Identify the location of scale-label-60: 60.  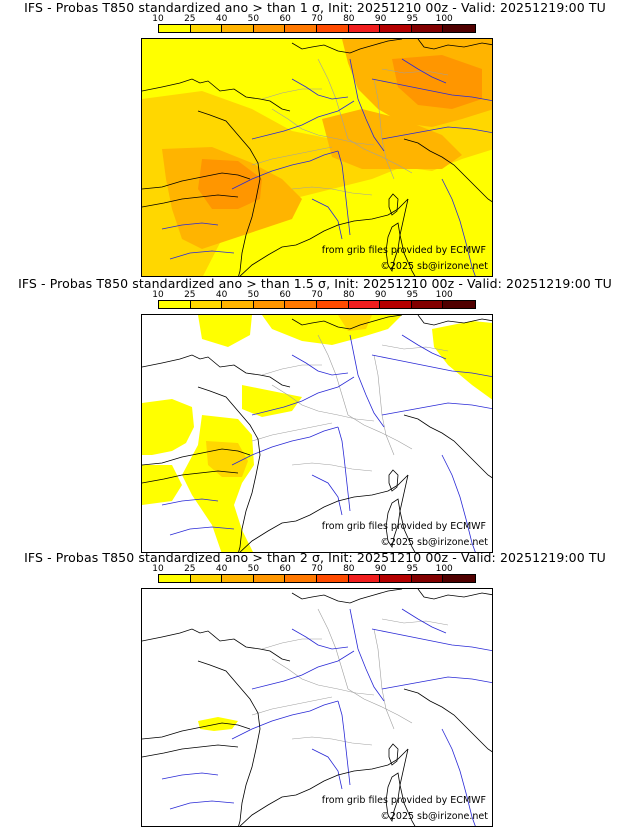
(285, 569).